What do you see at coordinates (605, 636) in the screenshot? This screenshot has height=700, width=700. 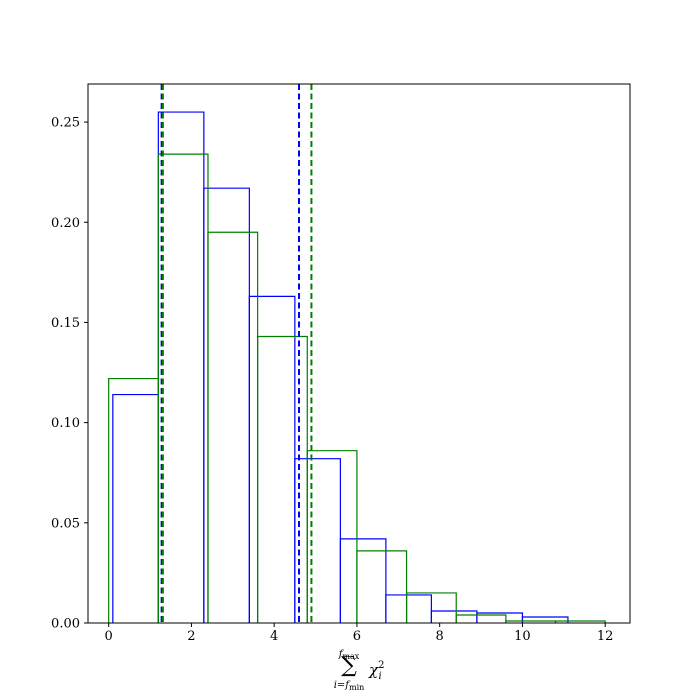 I see `x-tick-label: 12` at bounding box center [605, 636].